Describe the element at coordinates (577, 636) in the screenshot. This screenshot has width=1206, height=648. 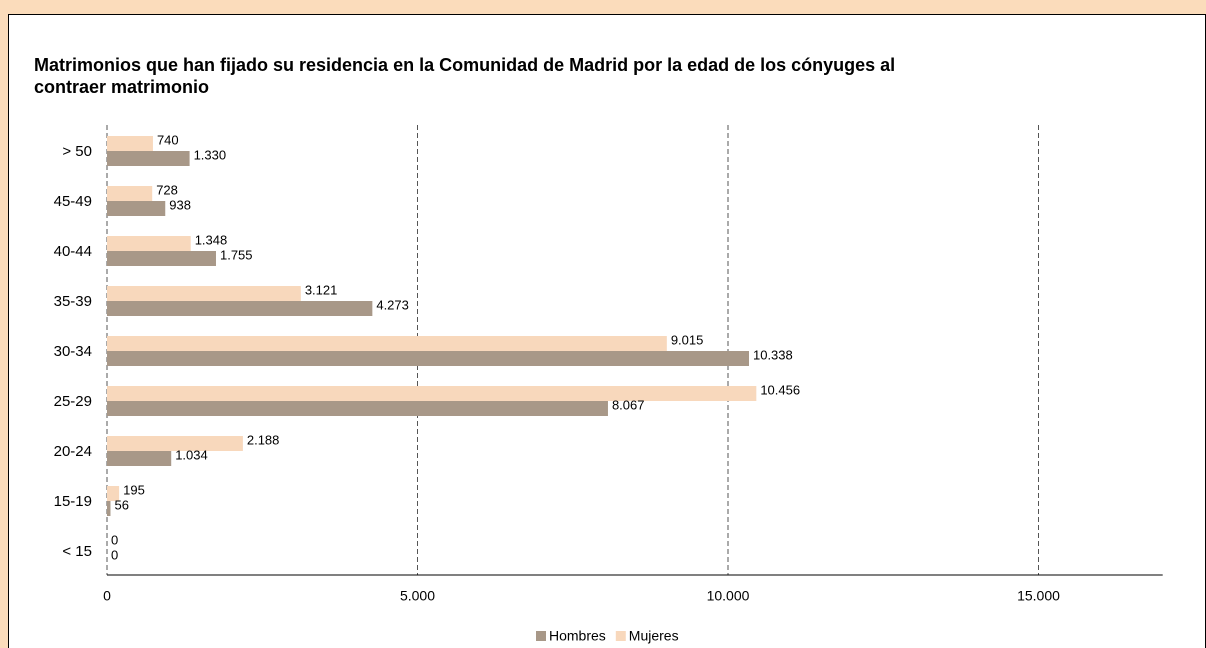
I see `legend-label: Hombres` at that location.